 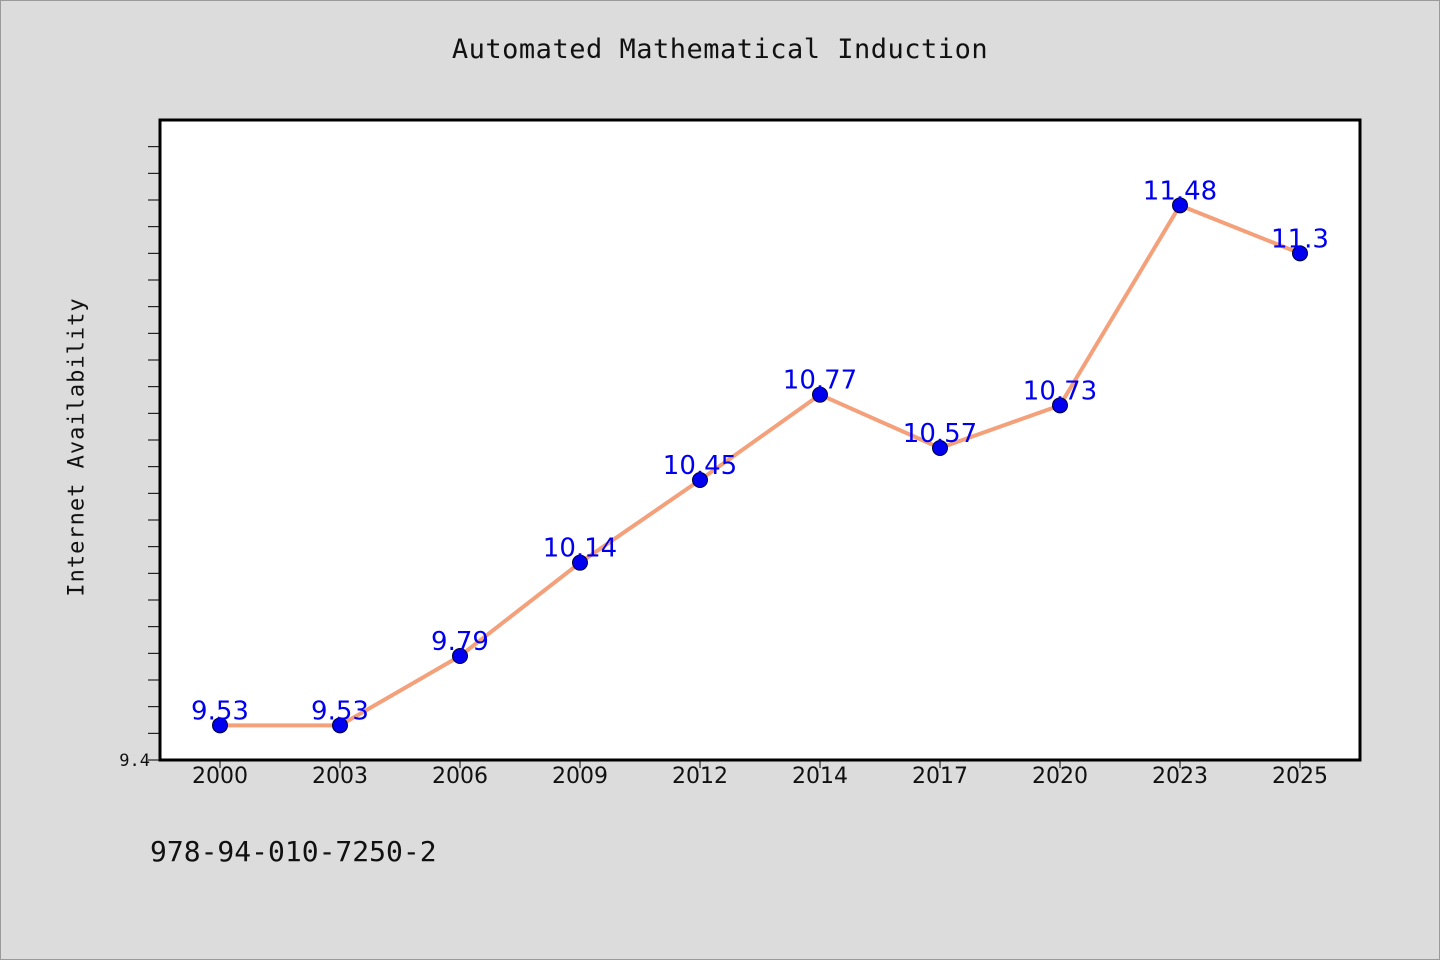 What do you see at coordinates (820, 381) in the screenshot?
I see `data-label: 10.77` at bounding box center [820, 381].